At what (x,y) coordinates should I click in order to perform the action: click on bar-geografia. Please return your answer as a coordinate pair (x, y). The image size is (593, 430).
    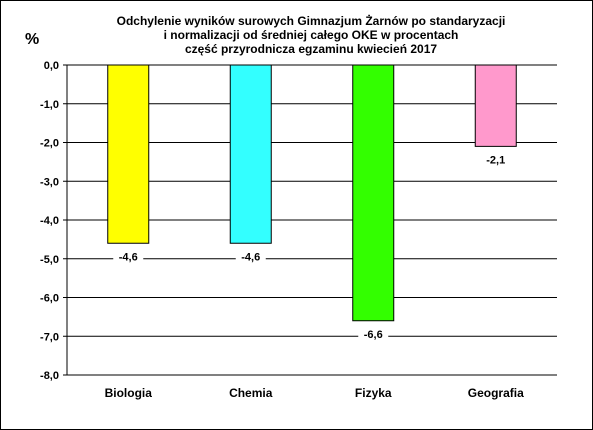
    Looking at the image, I should click on (495, 105).